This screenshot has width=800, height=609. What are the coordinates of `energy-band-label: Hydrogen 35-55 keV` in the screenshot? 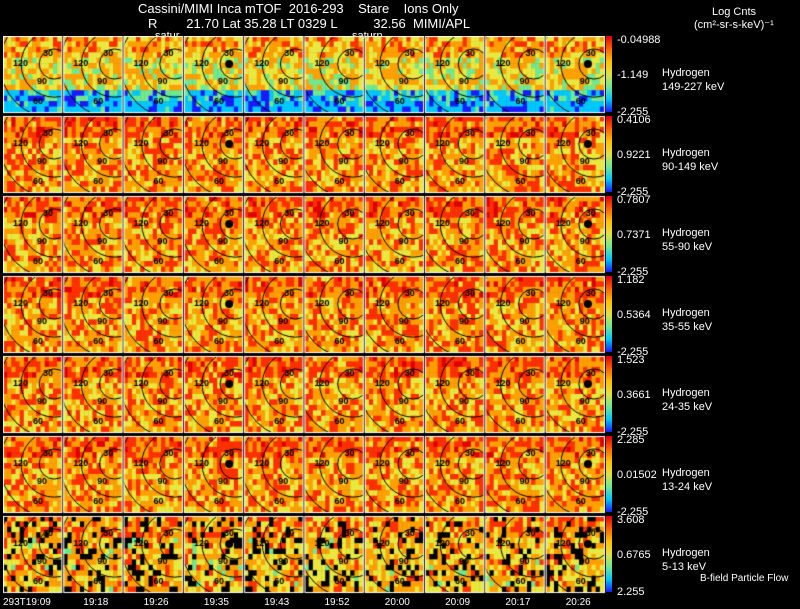 It's located at (687, 320).